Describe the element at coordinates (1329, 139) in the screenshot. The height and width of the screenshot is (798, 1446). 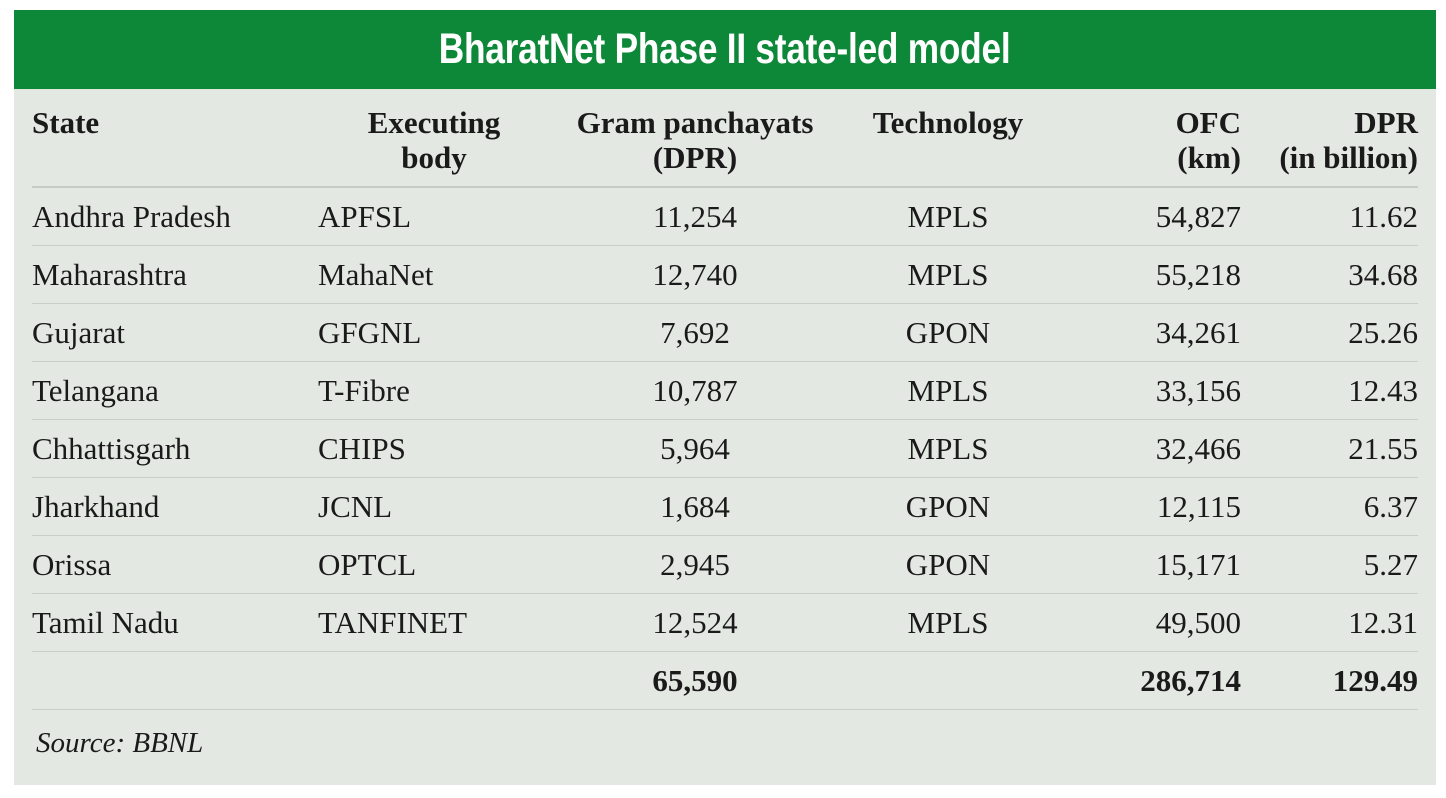
I see `column-header-dpr: DPR (in billion)` at that location.